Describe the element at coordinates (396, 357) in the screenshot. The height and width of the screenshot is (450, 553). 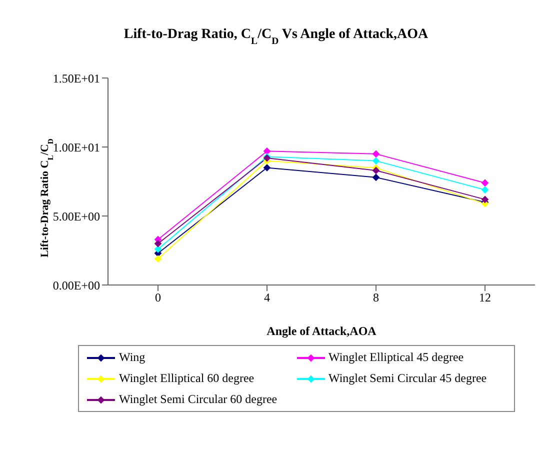
I see `legend-label: Winglet Elliptical 45 degree` at that location.